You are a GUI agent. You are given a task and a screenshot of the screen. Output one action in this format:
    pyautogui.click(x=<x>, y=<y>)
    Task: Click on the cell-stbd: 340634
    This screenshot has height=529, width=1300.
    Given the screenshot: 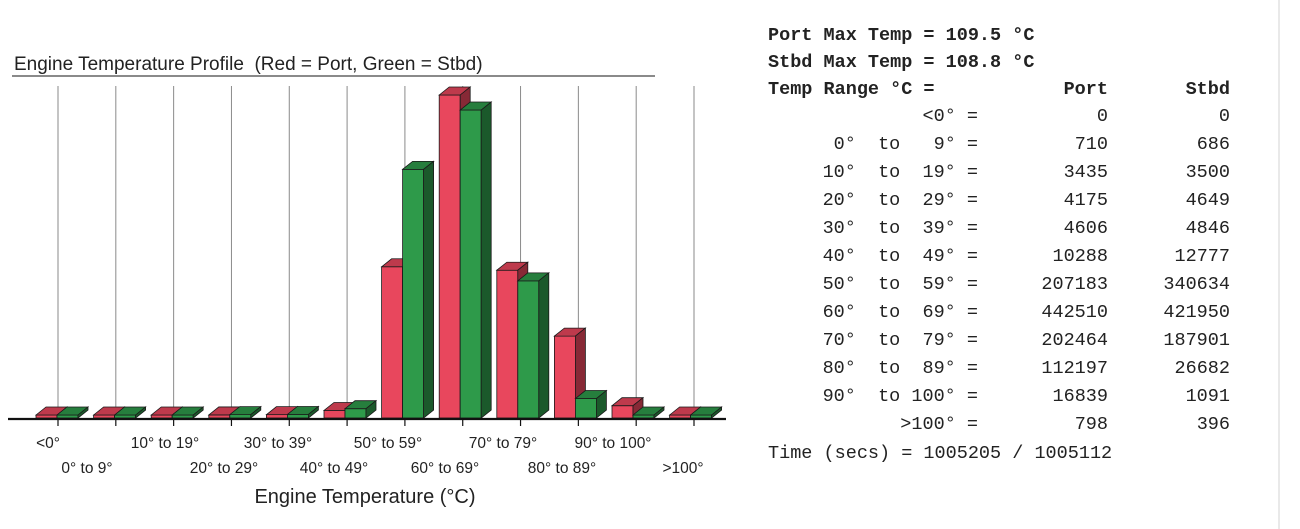 What is the action you would take?
    pyautogui.click(x=1196, y=284)
    